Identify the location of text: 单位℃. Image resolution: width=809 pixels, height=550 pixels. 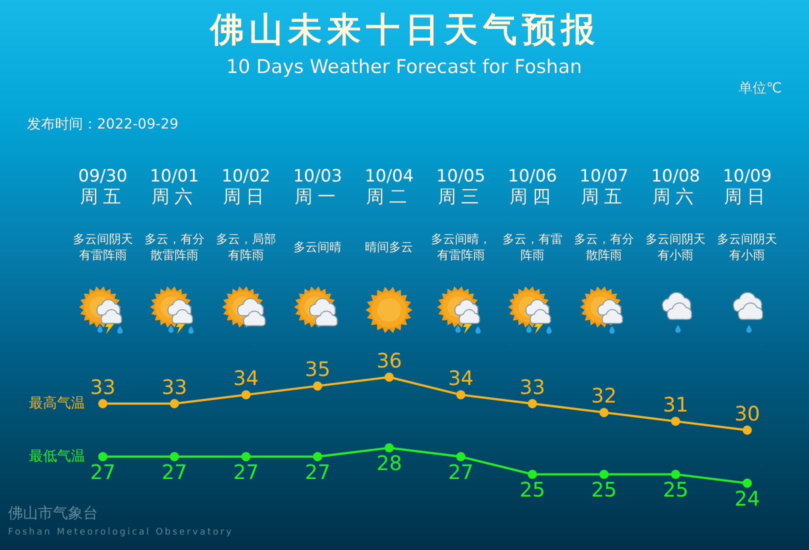
(760, 88).